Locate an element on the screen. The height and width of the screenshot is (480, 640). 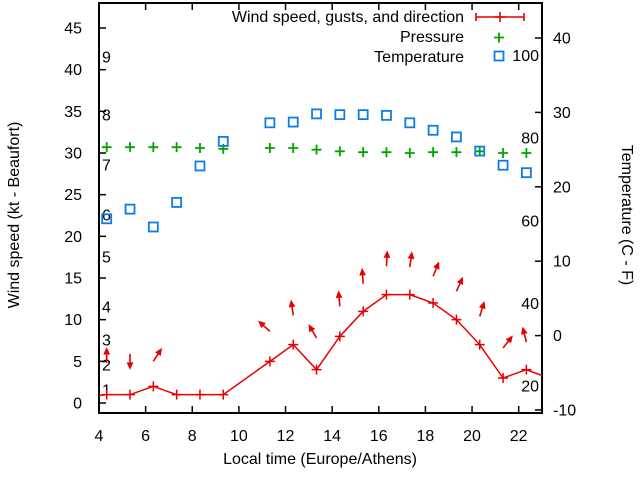
right-axis-label: Temperature (C - F) is located at coordinates (626, 215).